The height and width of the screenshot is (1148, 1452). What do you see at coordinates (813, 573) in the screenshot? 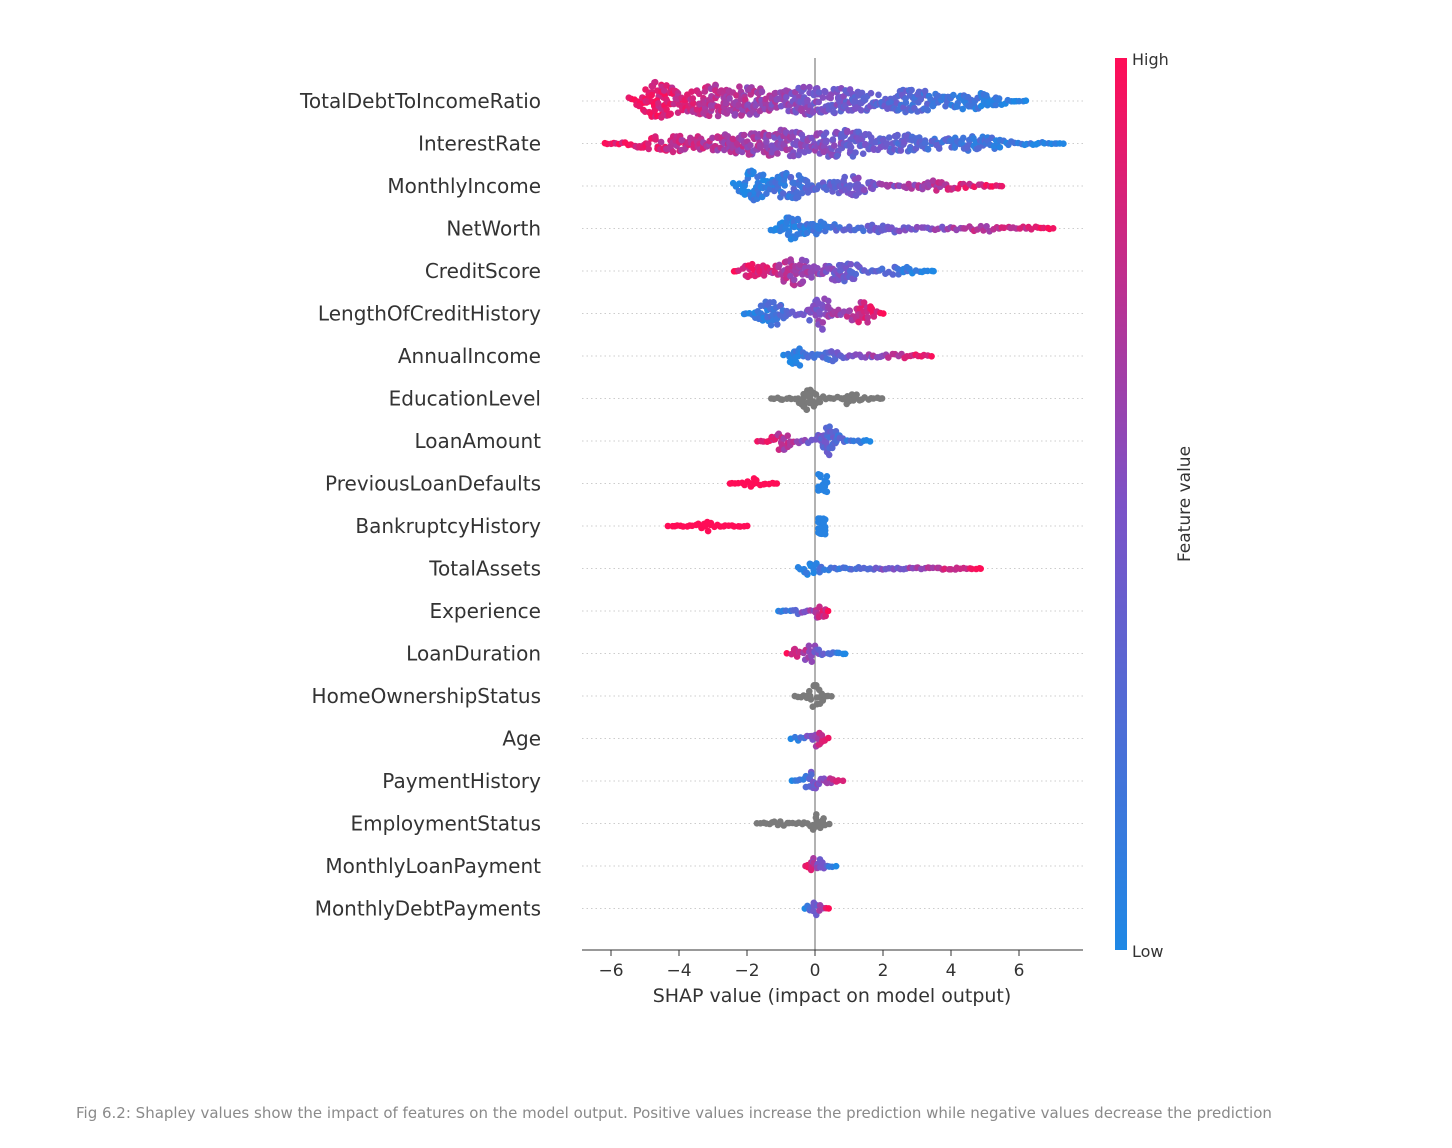
I see `point-total-assets` at bounding box center [813, 573].